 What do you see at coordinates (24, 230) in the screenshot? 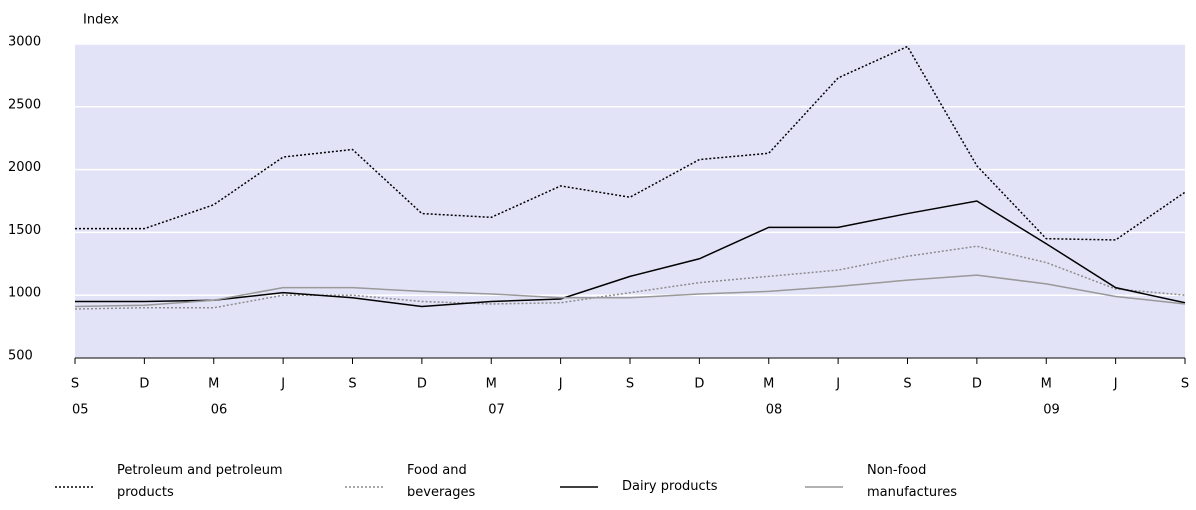
I see `y-tick-label: 1500` at bounding box center [24, 230].